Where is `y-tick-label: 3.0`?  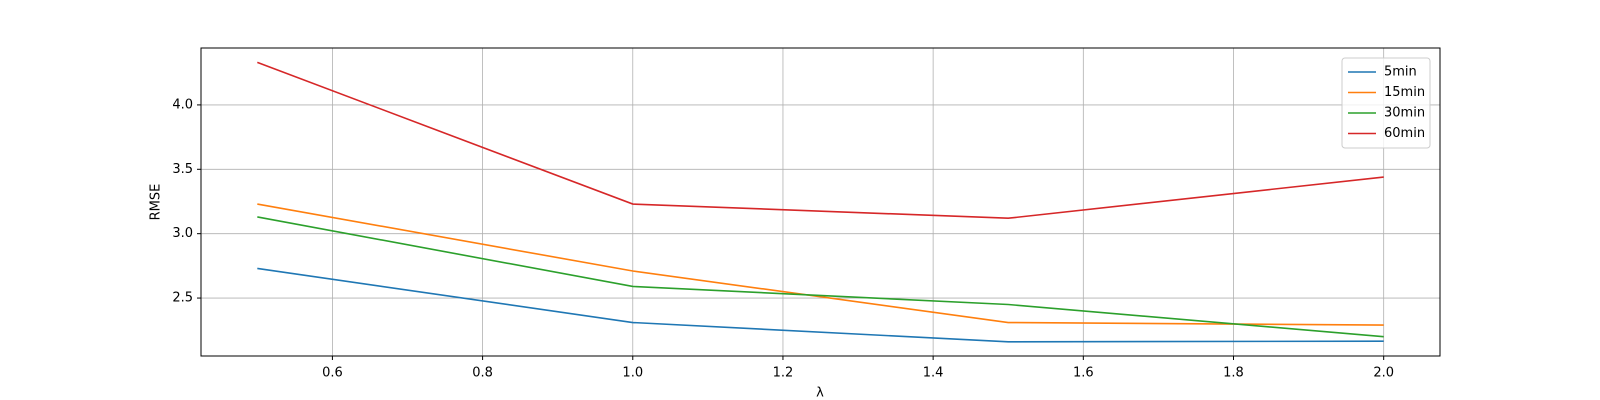 y-tick-label: 3.0 is located at coordinates (182, 233).